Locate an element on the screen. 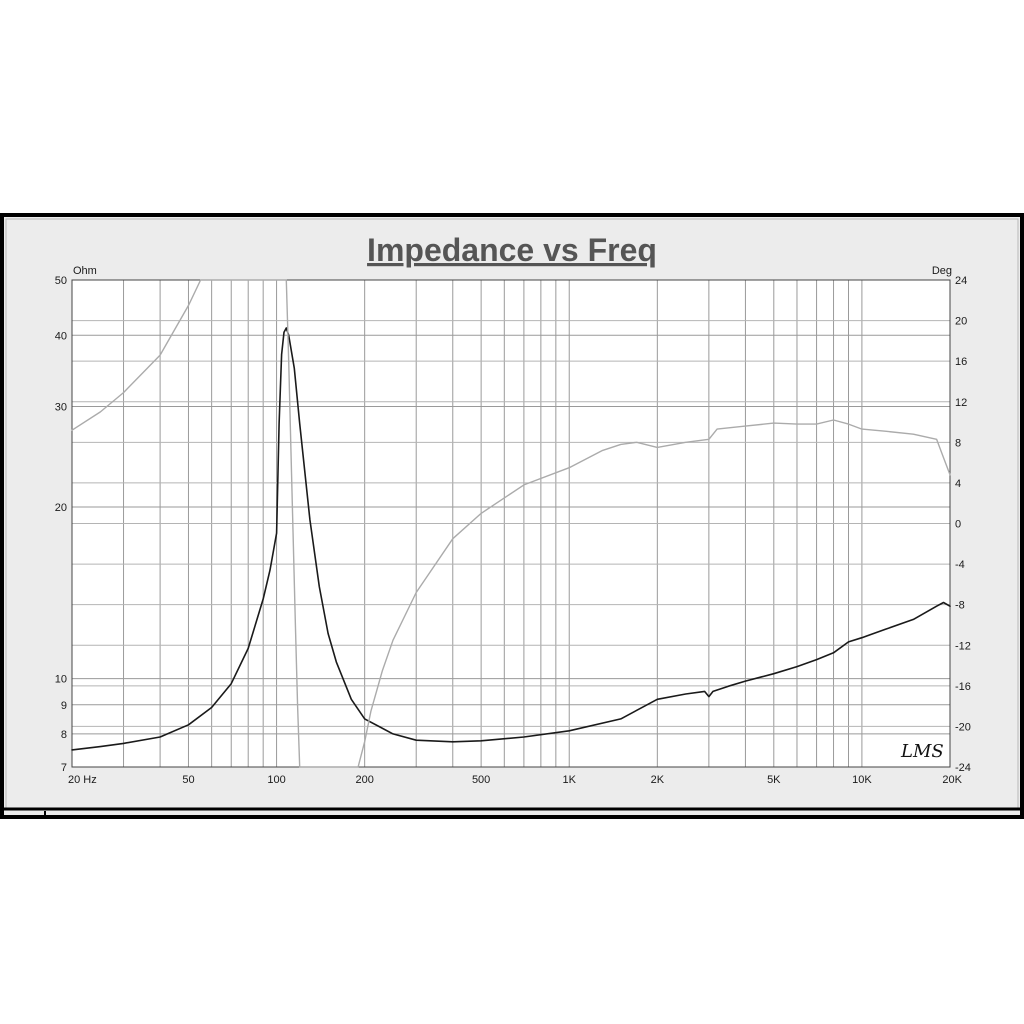 The height and width of the screenshot is (1024, 1024). y-right-tick-label: -4 is located at coordinates (960, 565).